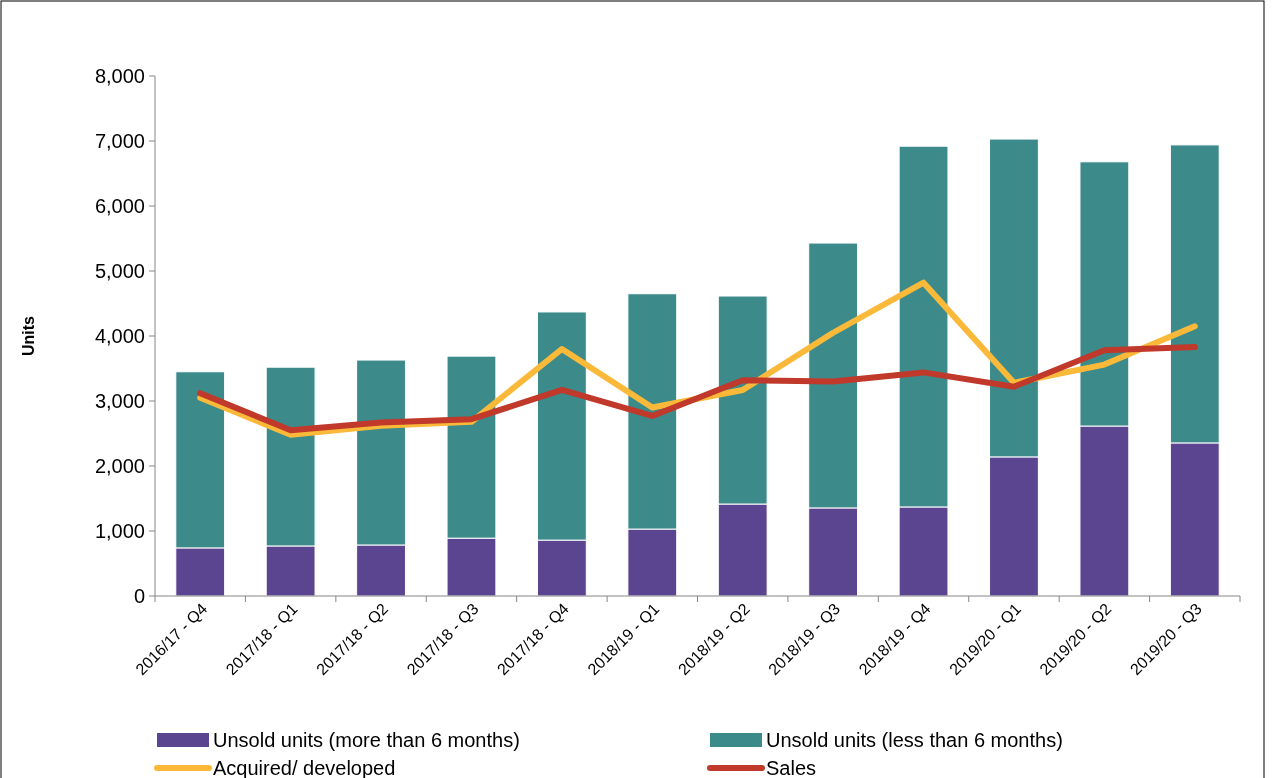 The image size is (1273, 778). I want to click on y-tick-label: 1,000, so click(119, 531).